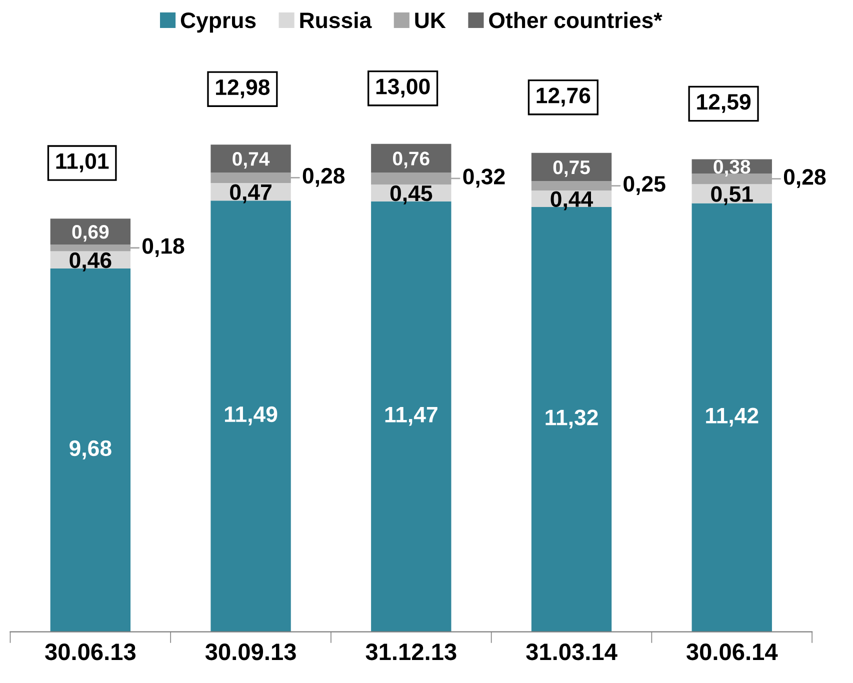  Describe the element at coordinates (251, 194) in the screenshot. I see `data-label: 0,47` at that location.